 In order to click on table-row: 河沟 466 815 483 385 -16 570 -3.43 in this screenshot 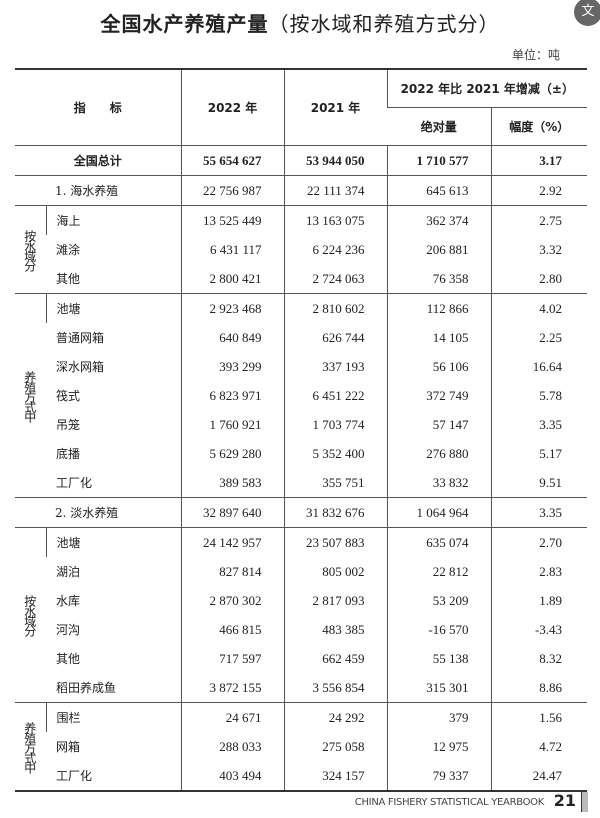, I will do `click(301, 629)`.